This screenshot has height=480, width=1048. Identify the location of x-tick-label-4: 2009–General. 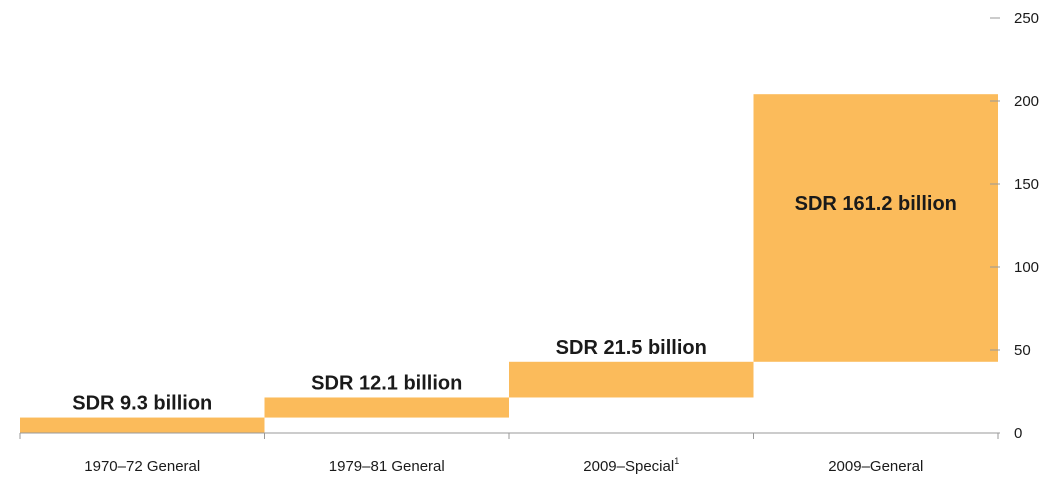
(875, 466).